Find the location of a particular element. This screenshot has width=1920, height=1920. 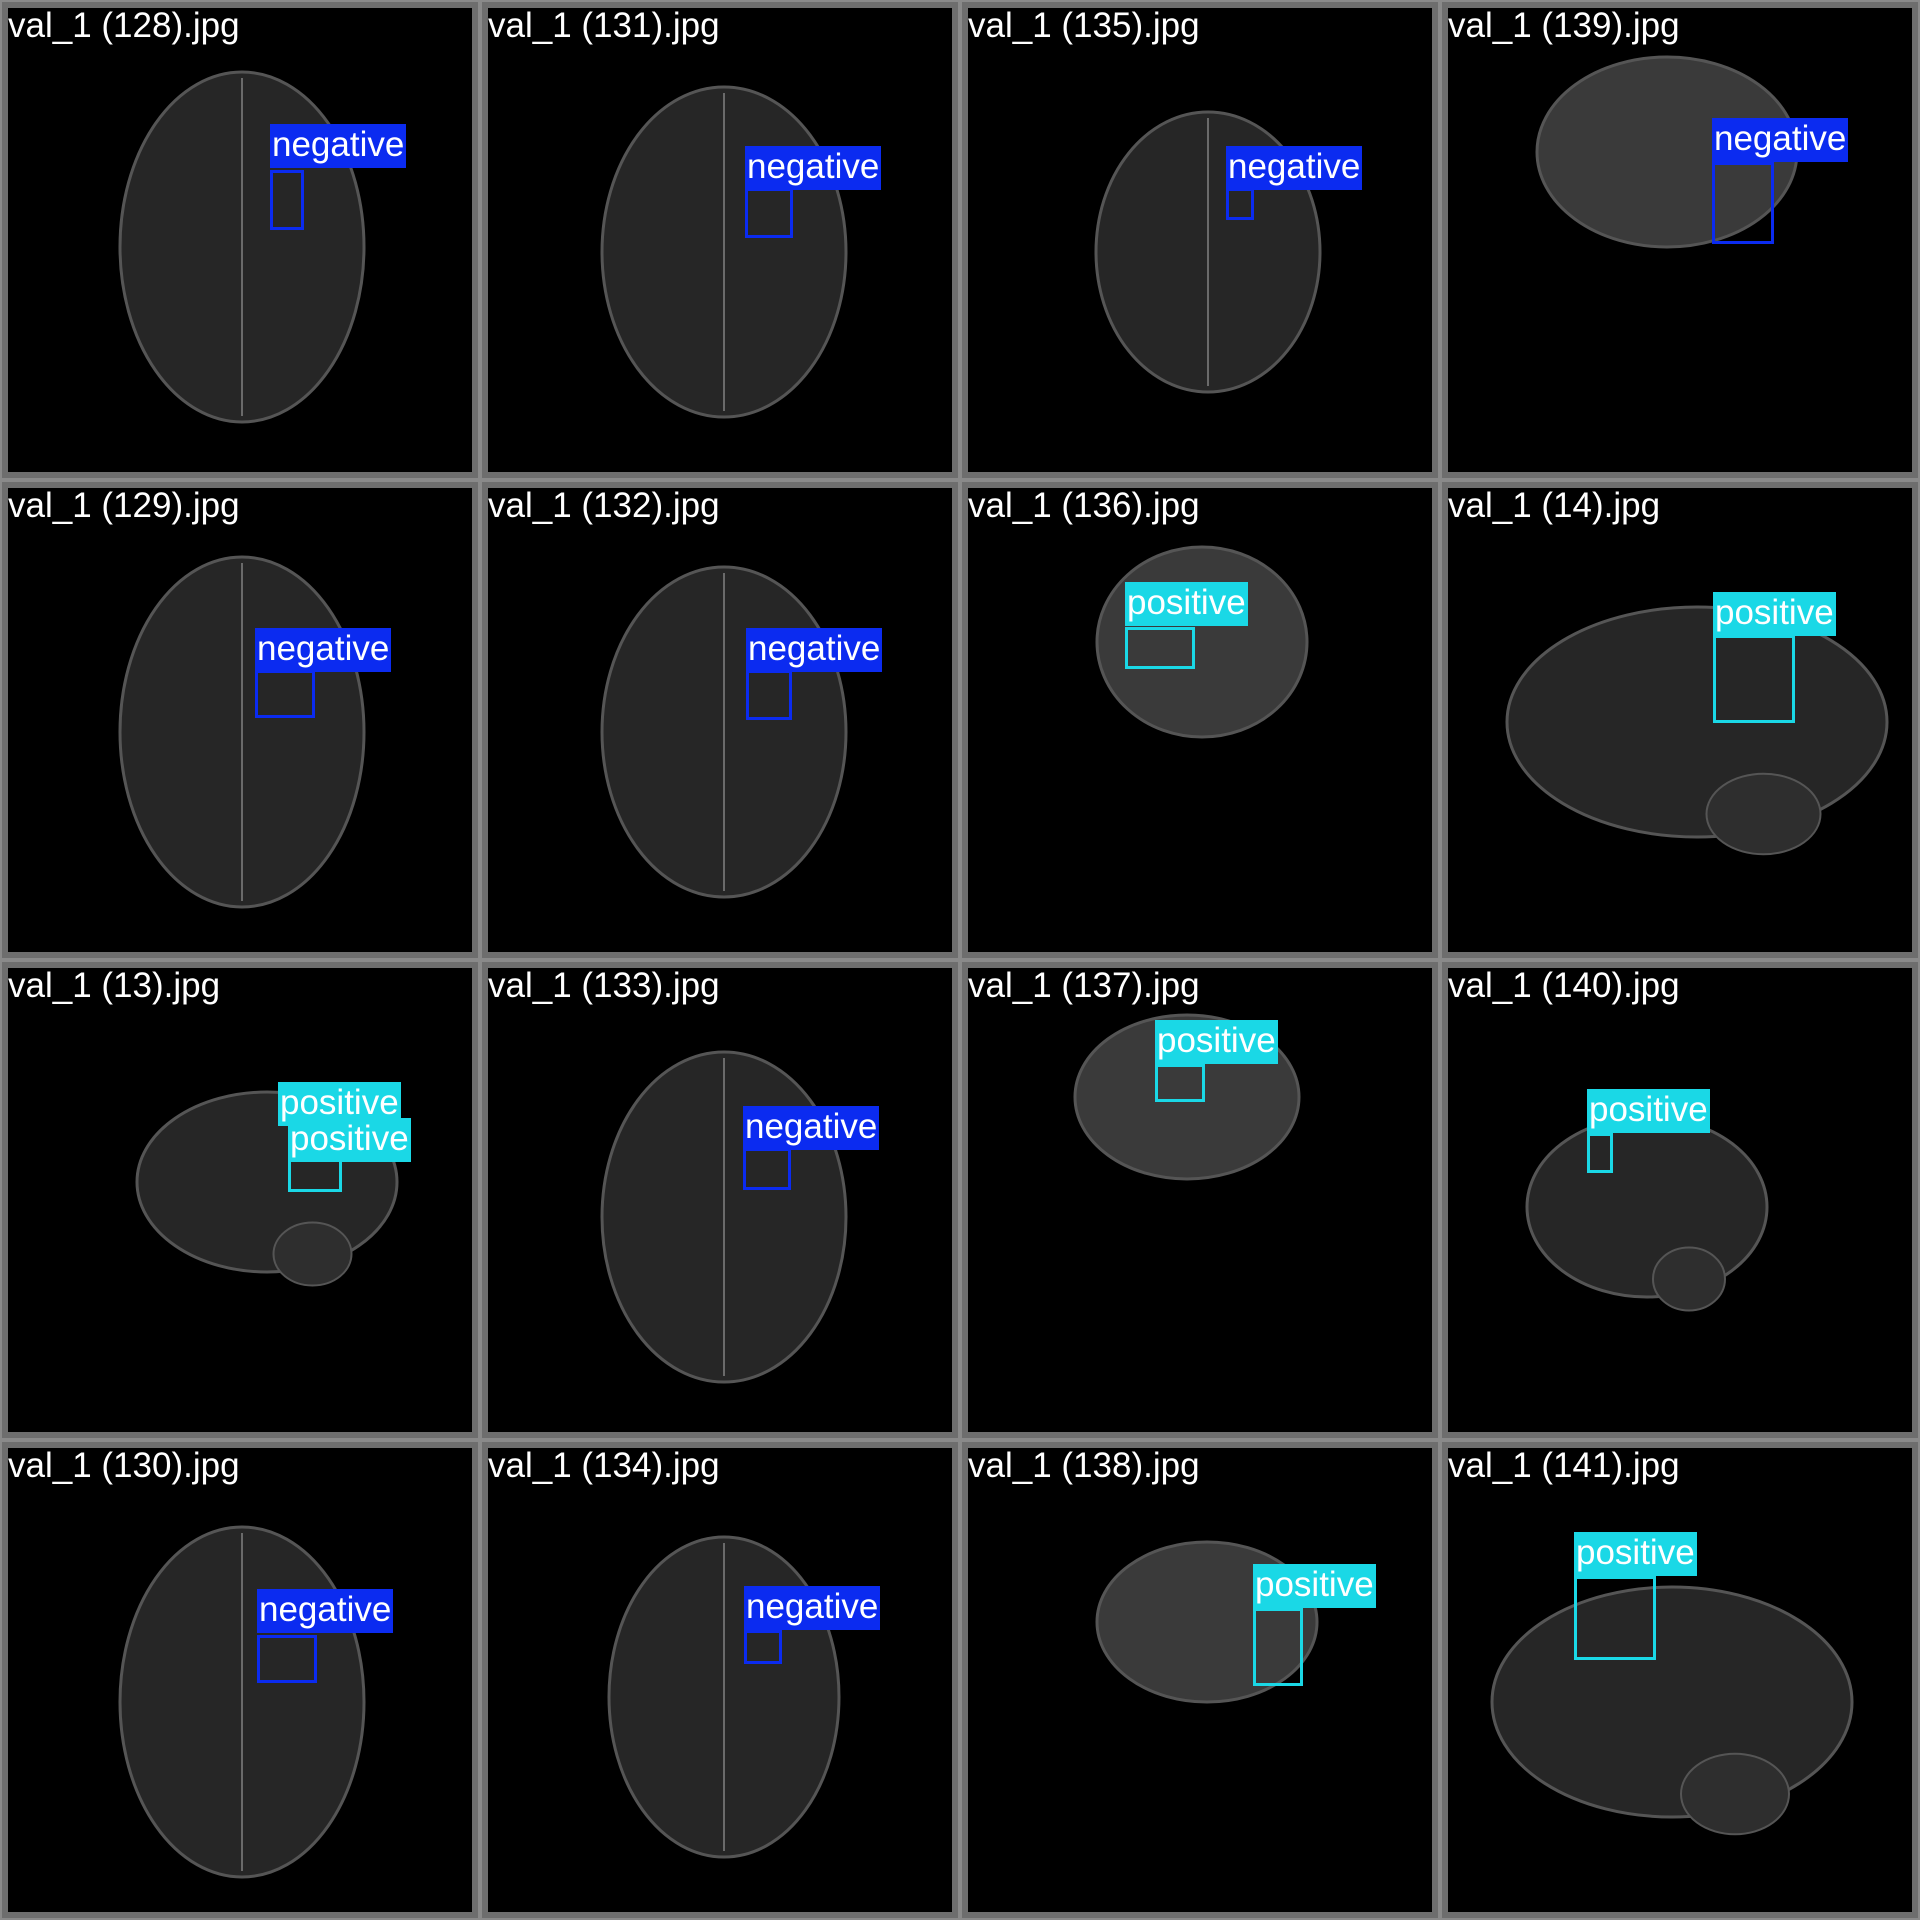

image-tile: positive val_1 (141).jpg is located at coordinates (1680, 1680).